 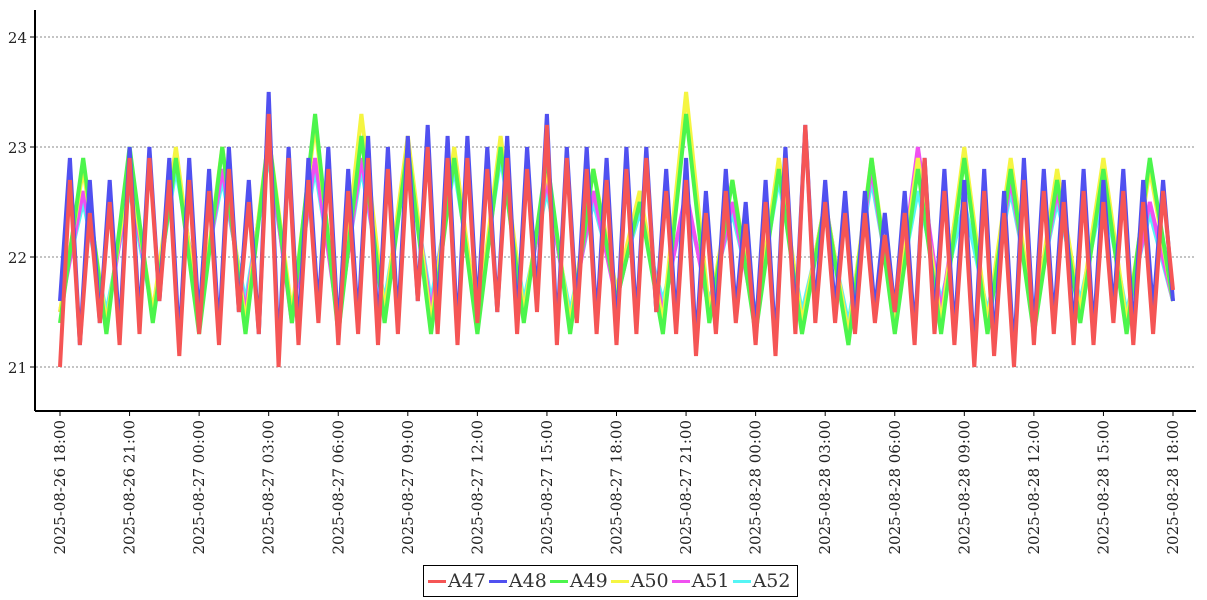 I want to click on x-tick-label: 2025-08-27 15:00, so click(x=547, y=487).